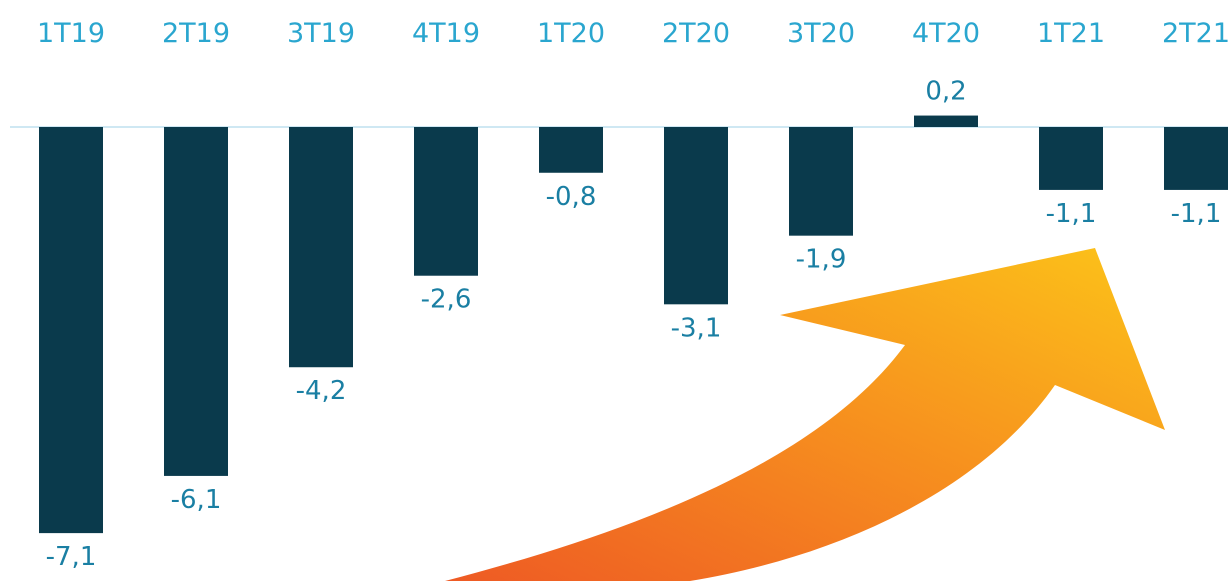 The width and height of the screenshot is (1228, 581). Describe the element at coordinates (446, 300) in the screenshot. I see `value-label-4t19: -2,6` at that location.